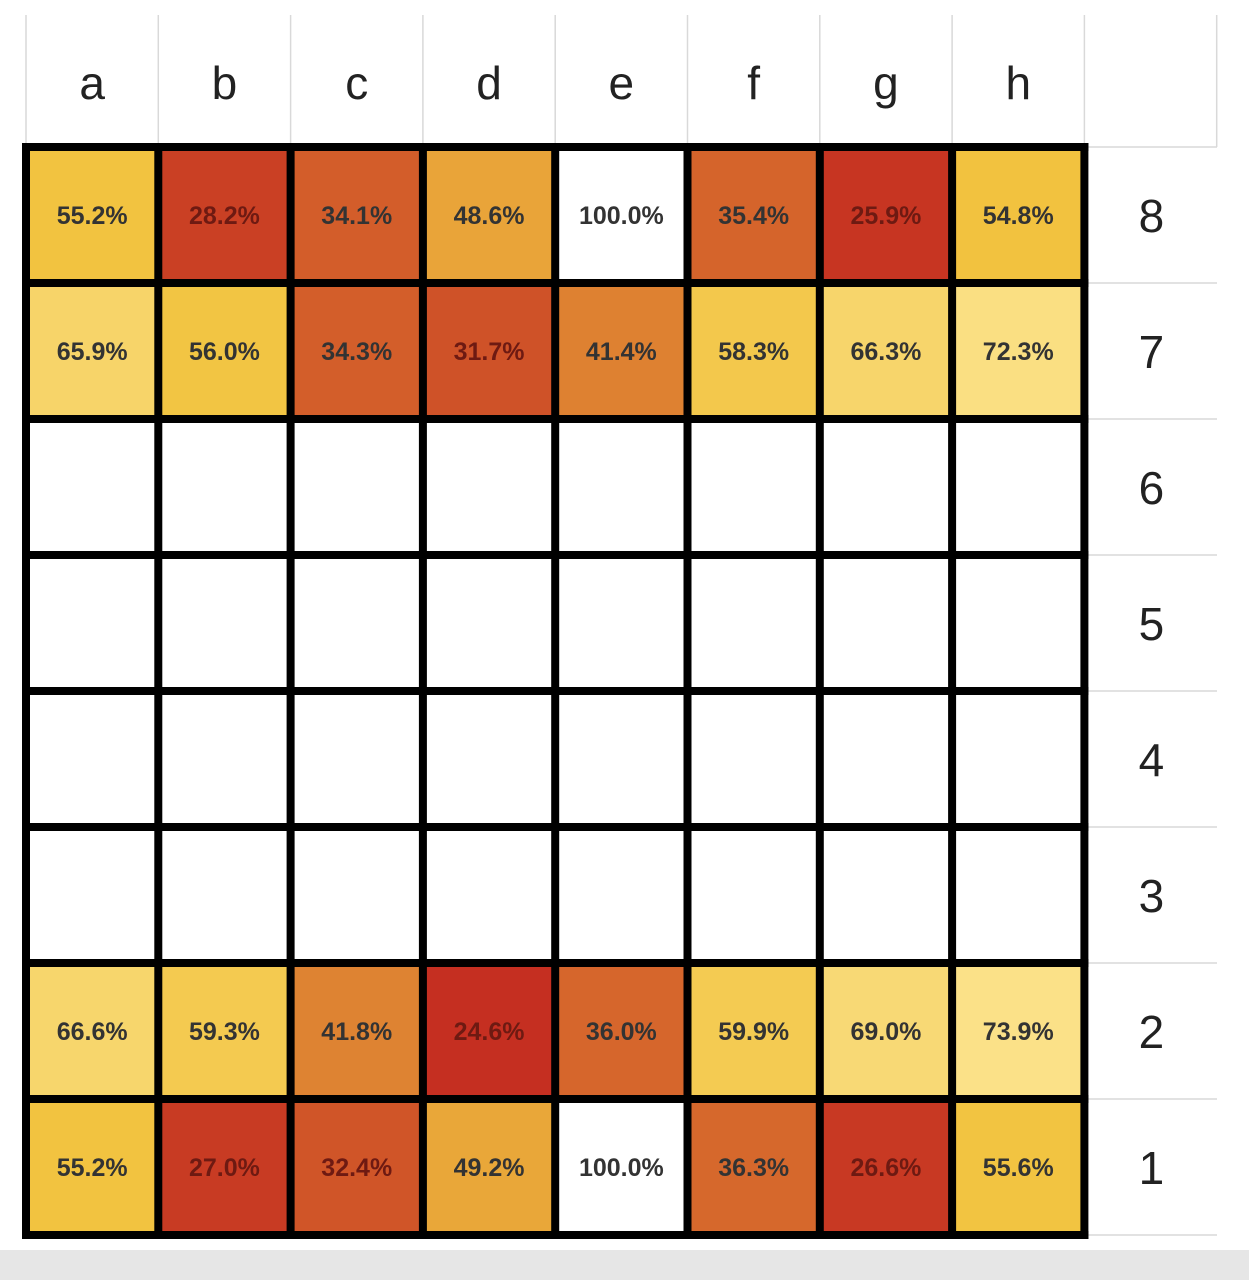 This screenshot has height=1280, width=1249. I want to click on cell-a8, so click(92, 215).